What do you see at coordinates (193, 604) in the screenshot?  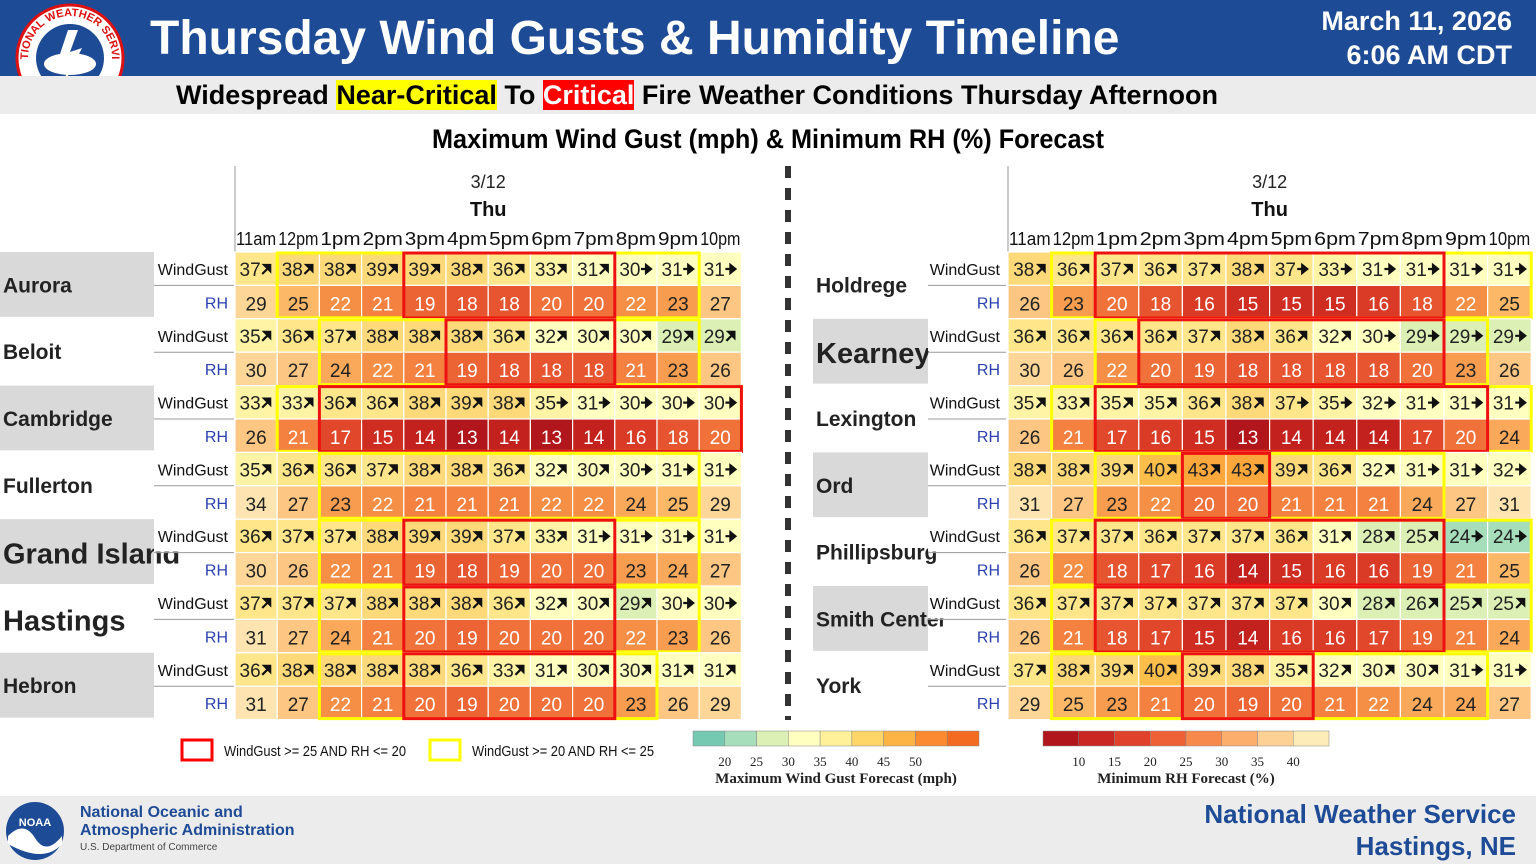 I see `windgust-label: WindGust` at bounding box center [193, 604].